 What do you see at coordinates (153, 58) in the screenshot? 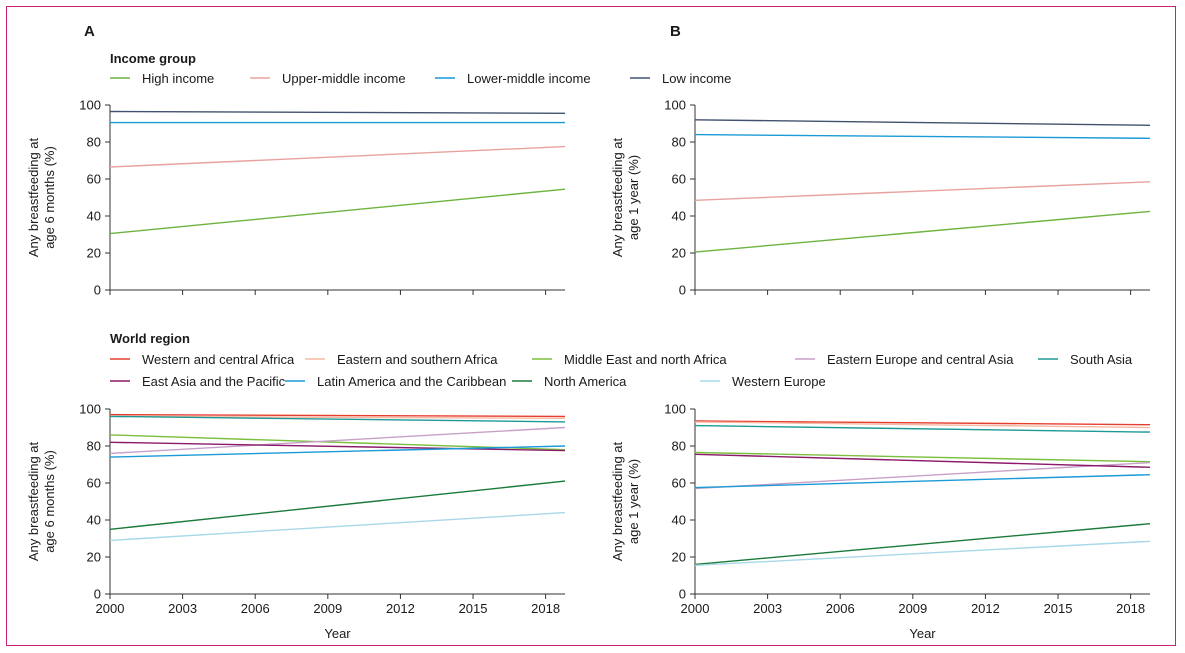
I see `income-group-heading: Income group` at bounding box center [153, 58].